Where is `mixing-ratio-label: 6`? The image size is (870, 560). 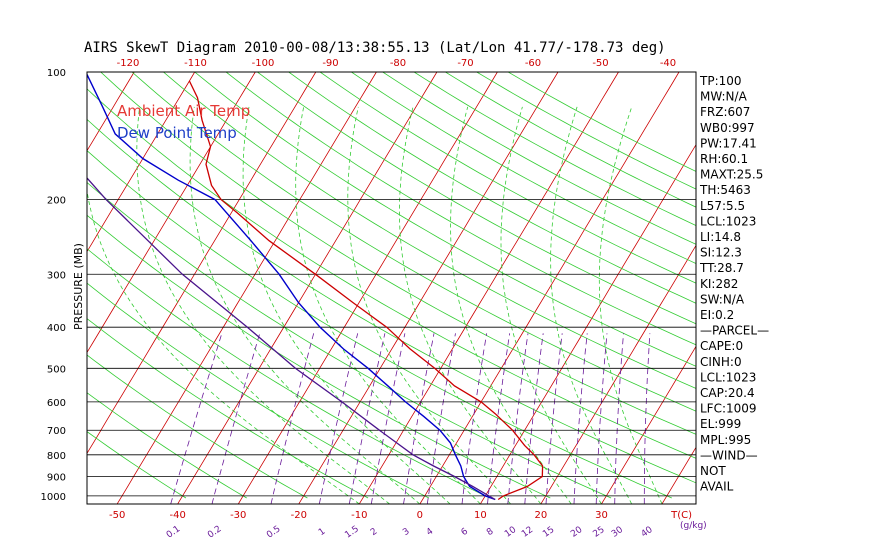
mixing-ratio-label: 6 is located at coordinates (465, 532).